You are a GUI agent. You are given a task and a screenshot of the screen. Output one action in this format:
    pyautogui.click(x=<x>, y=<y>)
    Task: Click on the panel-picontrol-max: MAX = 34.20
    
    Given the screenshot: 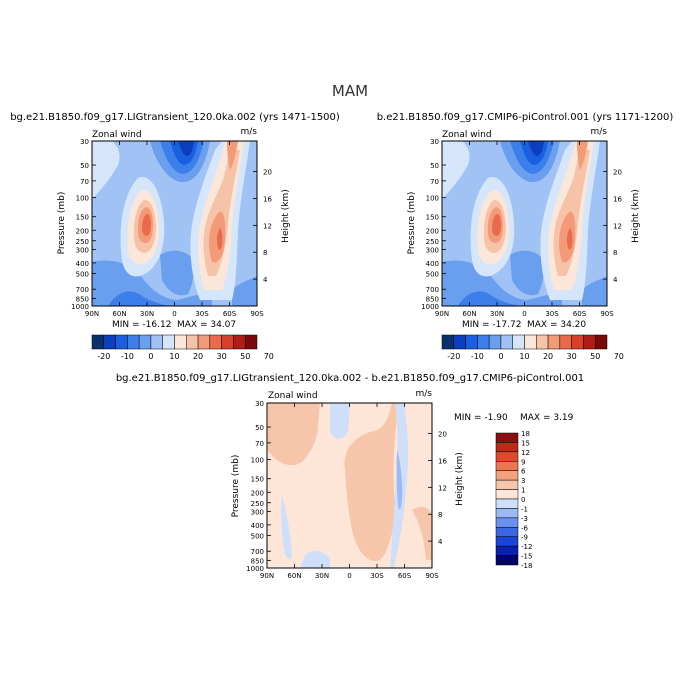 What is the action you would take?
    pyautogui.click(x=556, y=325)
    